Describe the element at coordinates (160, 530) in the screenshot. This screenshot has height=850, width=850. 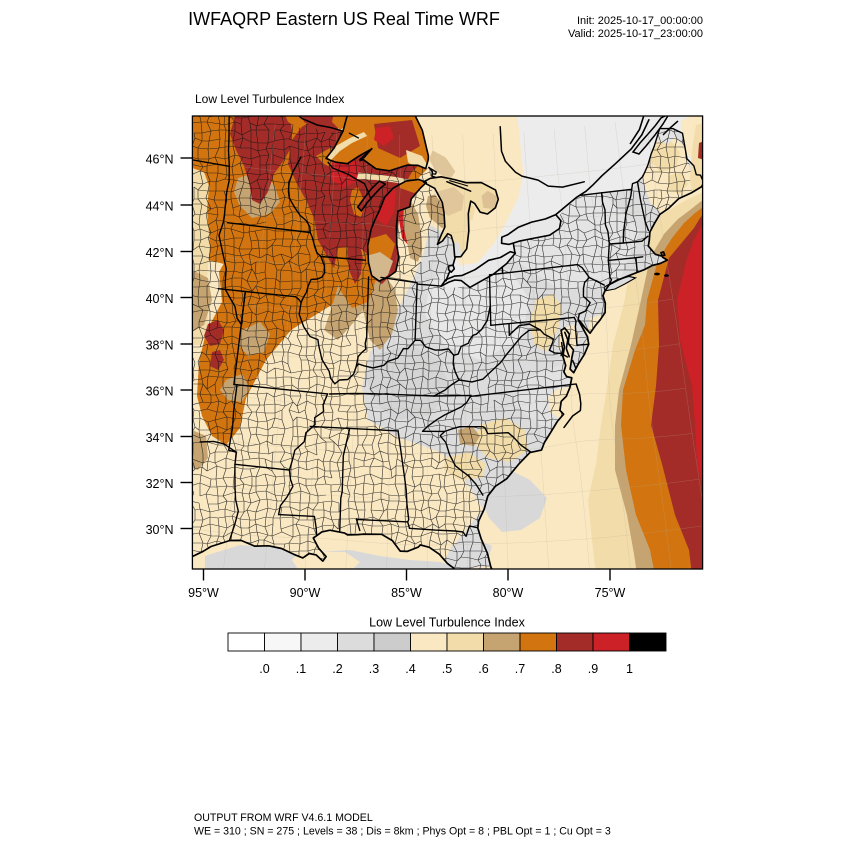
I see `svg-text: 30°N` at that location.